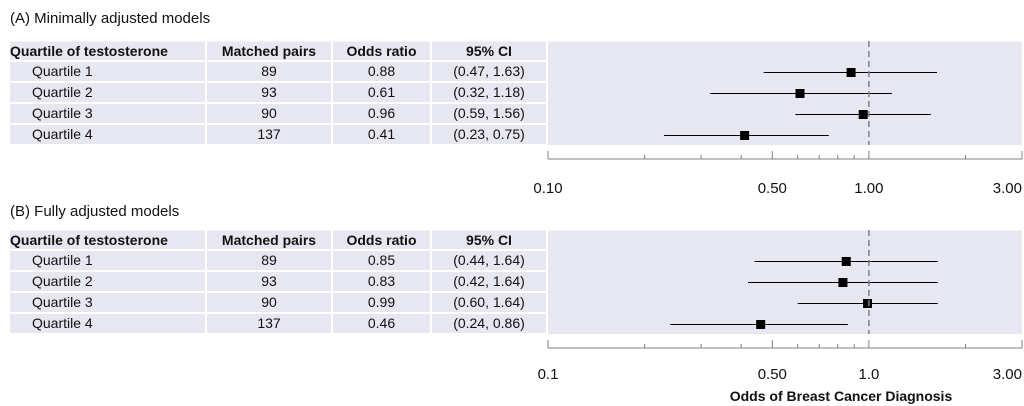  I want to click on x-tick-label: 0.1, so click(548, 374).